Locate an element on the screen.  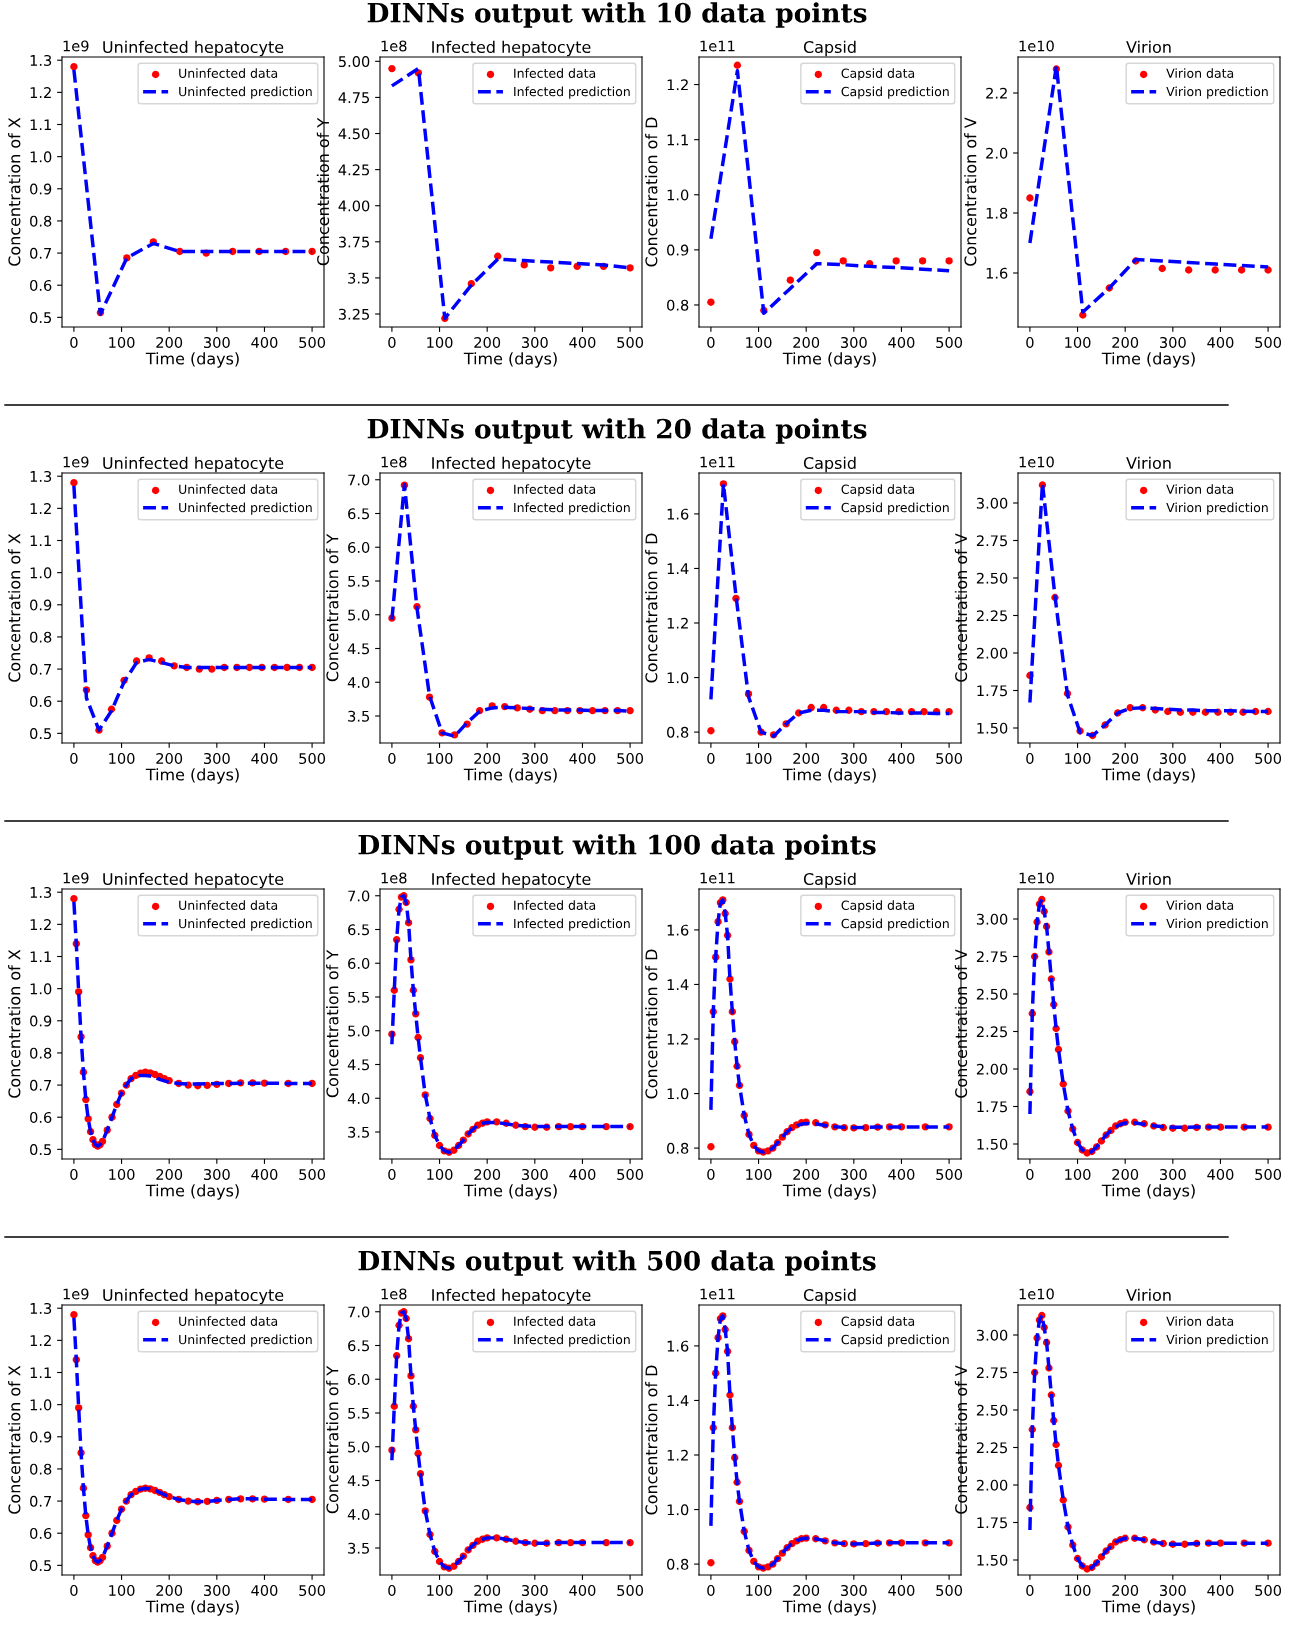
chart-title: Uninfected hepatocyte is located at coordinates (193, 880).